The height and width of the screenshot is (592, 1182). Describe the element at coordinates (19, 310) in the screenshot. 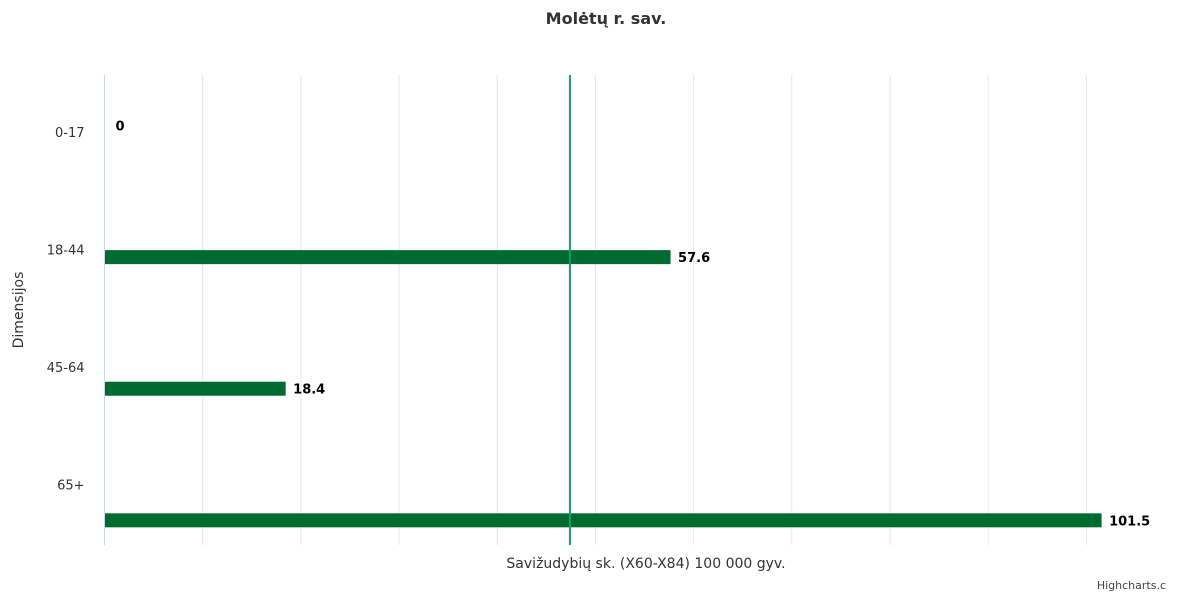

I see `y-axis-title: Dimensijos` at that location.